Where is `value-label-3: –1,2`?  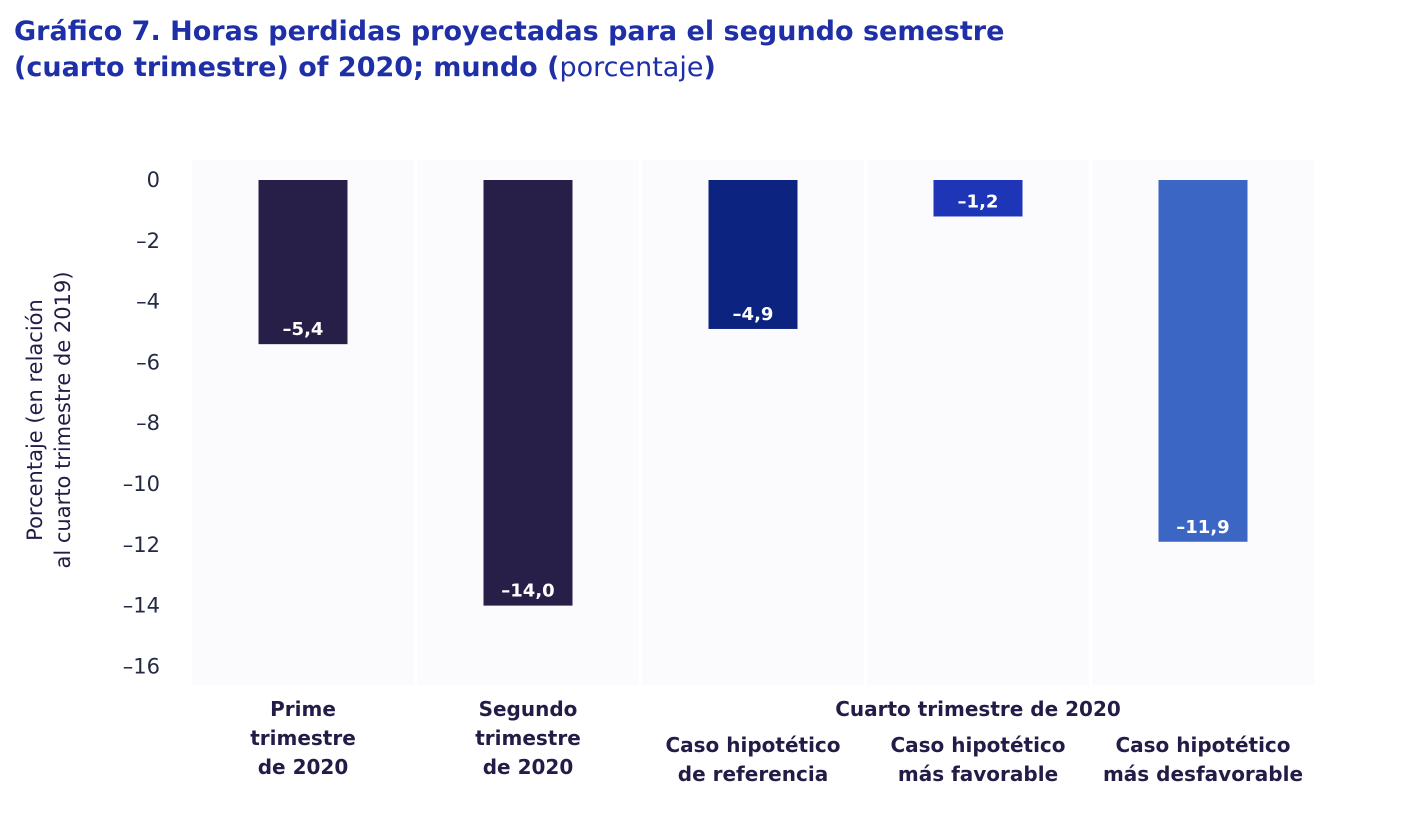 value-label-3: –1,2 is located at coordinates (978, 201).